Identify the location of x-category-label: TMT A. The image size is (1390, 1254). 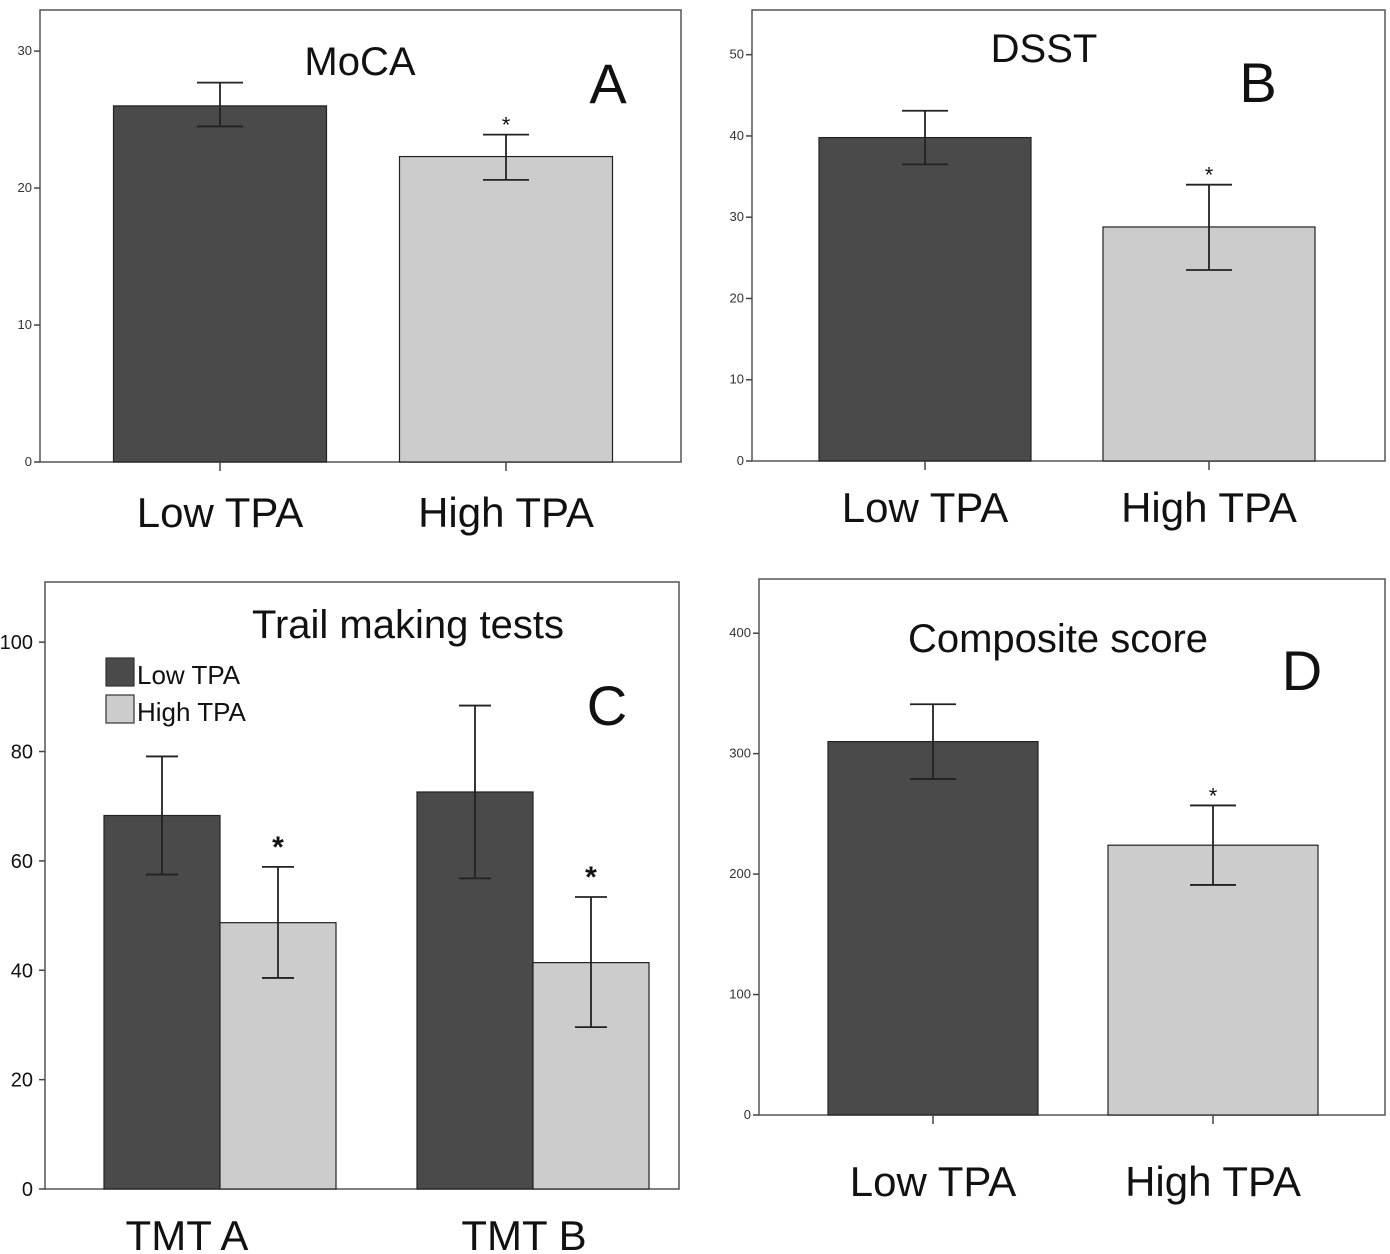
(187, 1233).